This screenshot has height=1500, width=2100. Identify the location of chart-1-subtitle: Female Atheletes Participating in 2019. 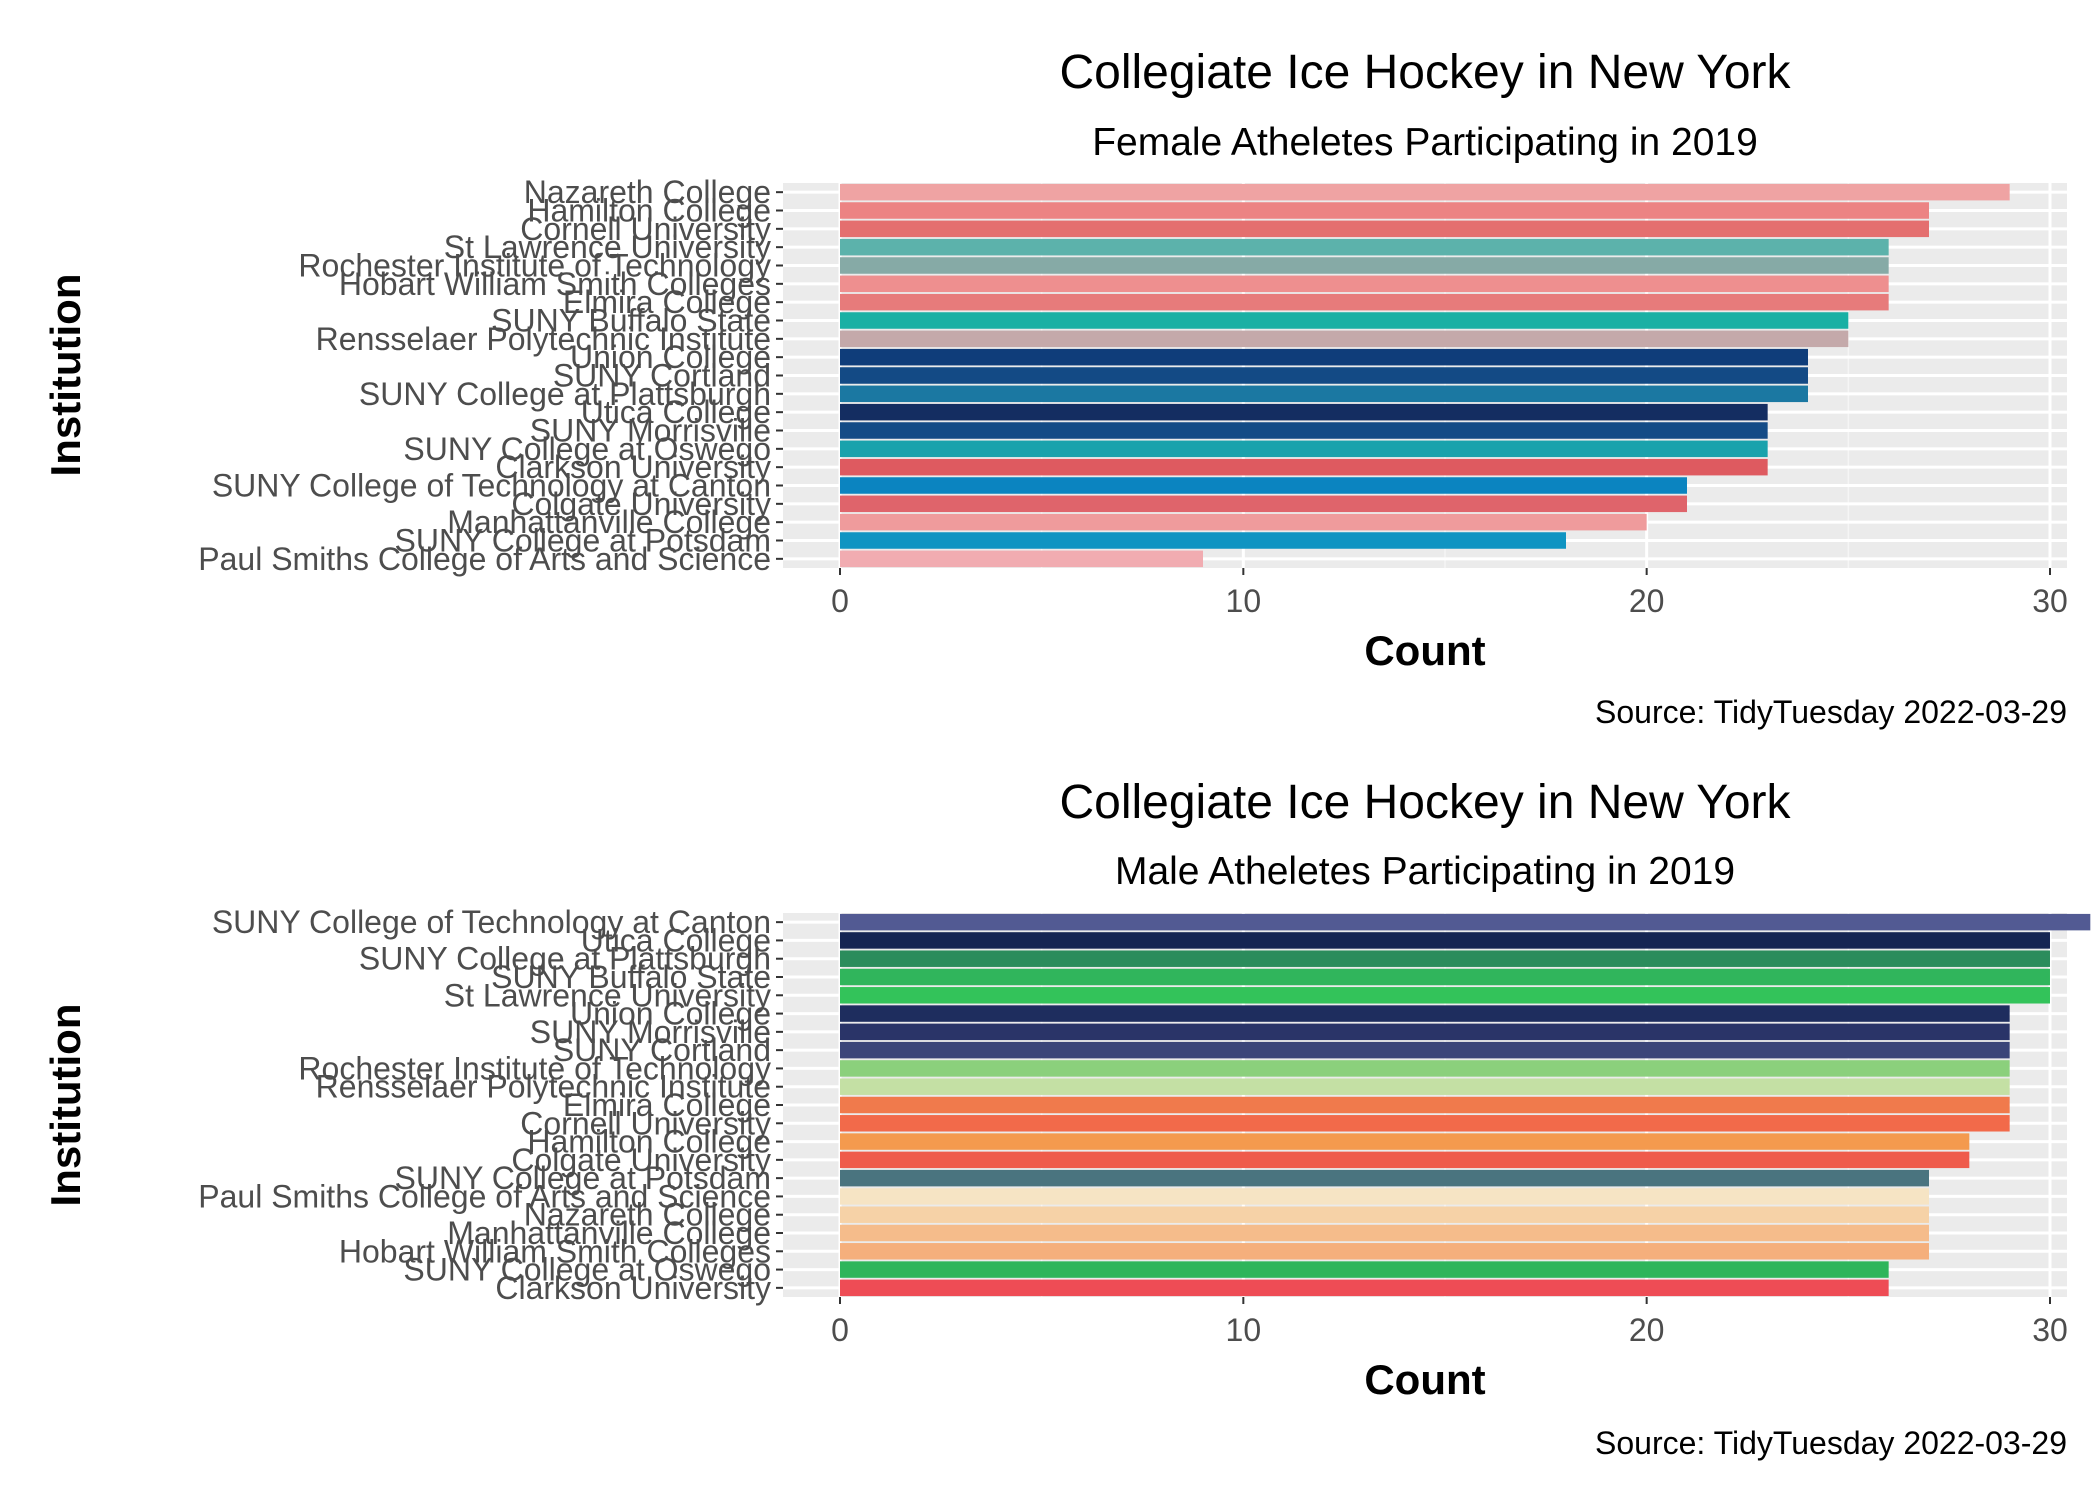
(1425, 142).